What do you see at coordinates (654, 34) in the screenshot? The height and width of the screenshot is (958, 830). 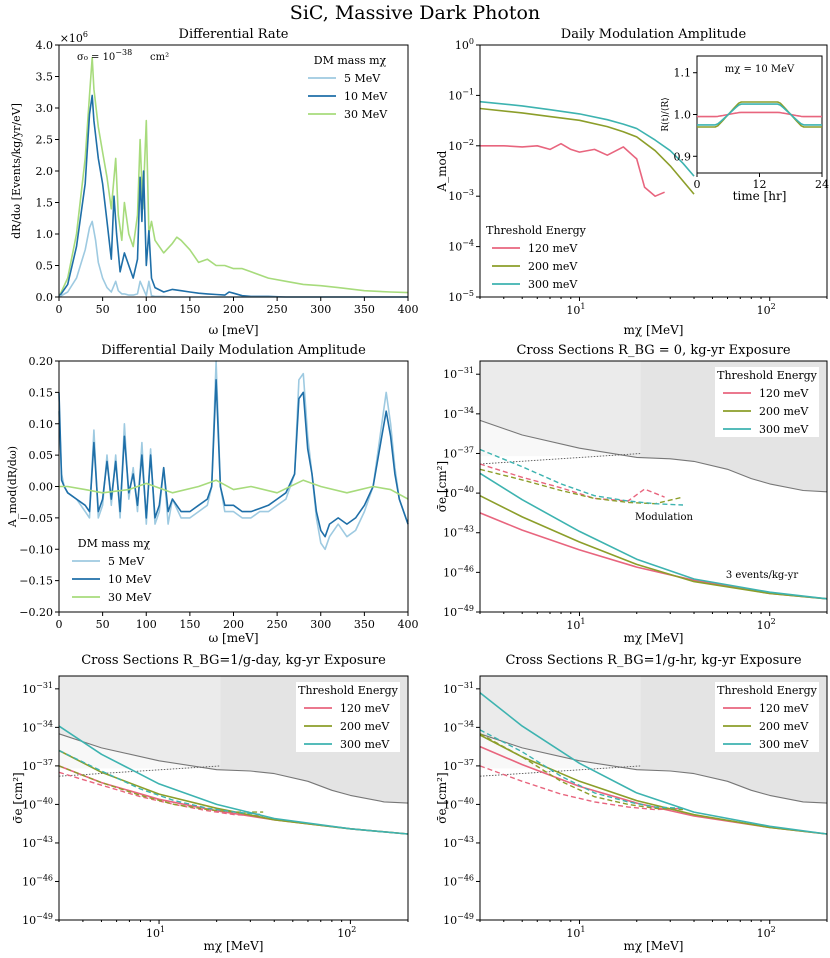 I see `chart-title: Daily Modulation Amplitude` at bounding box center [654, 34].